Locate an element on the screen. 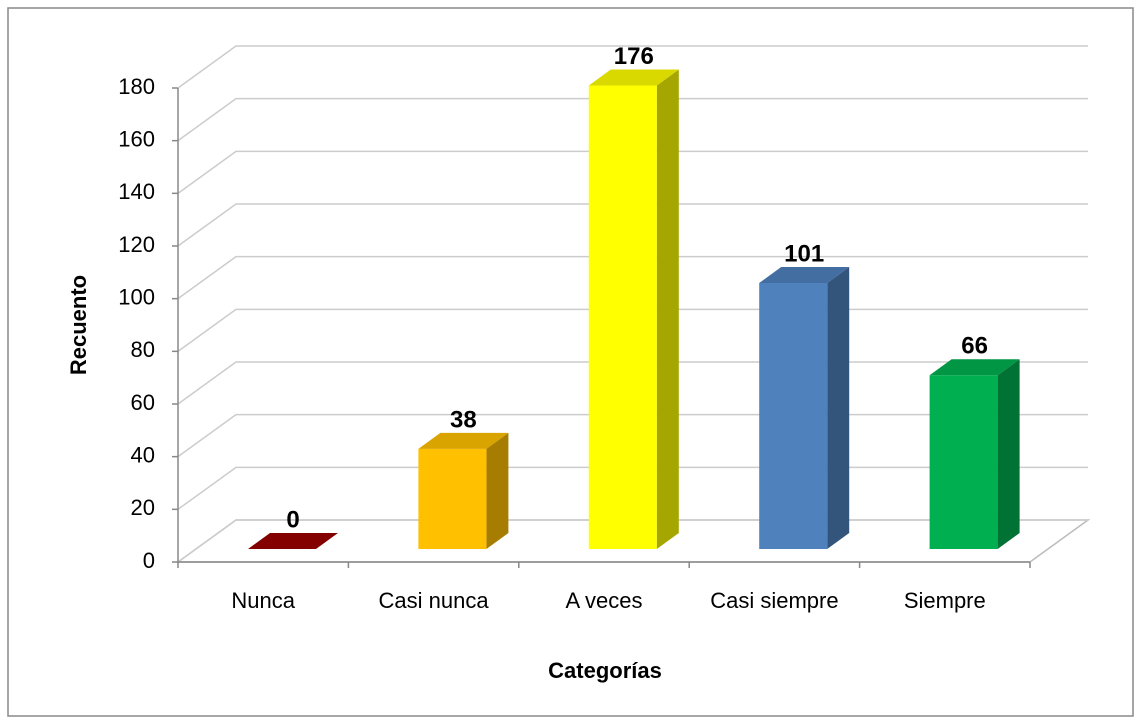 The height and width of the screenshot is (724, 1141). y-tick-label: 180 is located at coordinates (136, 86).